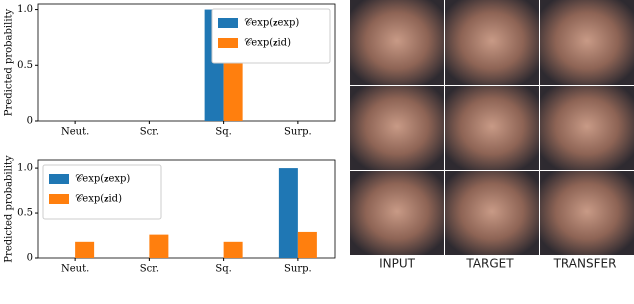  Describe the element at coordinates (489, 264) in the screenshot. I see `column-label: TARGET` at that location.